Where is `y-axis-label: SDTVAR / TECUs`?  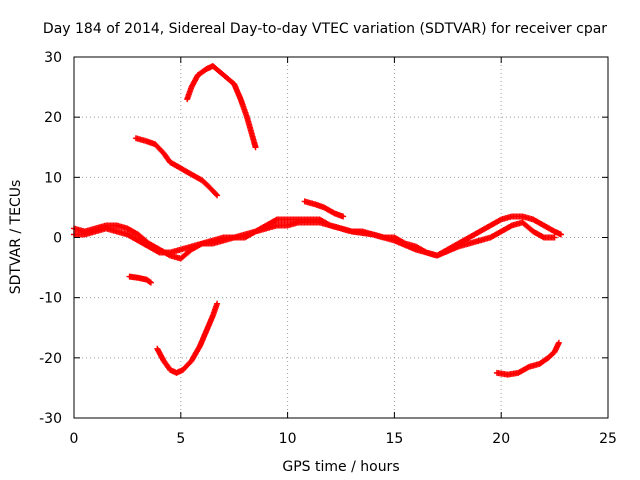
y-axis-label: SDTVAR / TECUs is located at coordinates (16, 237).